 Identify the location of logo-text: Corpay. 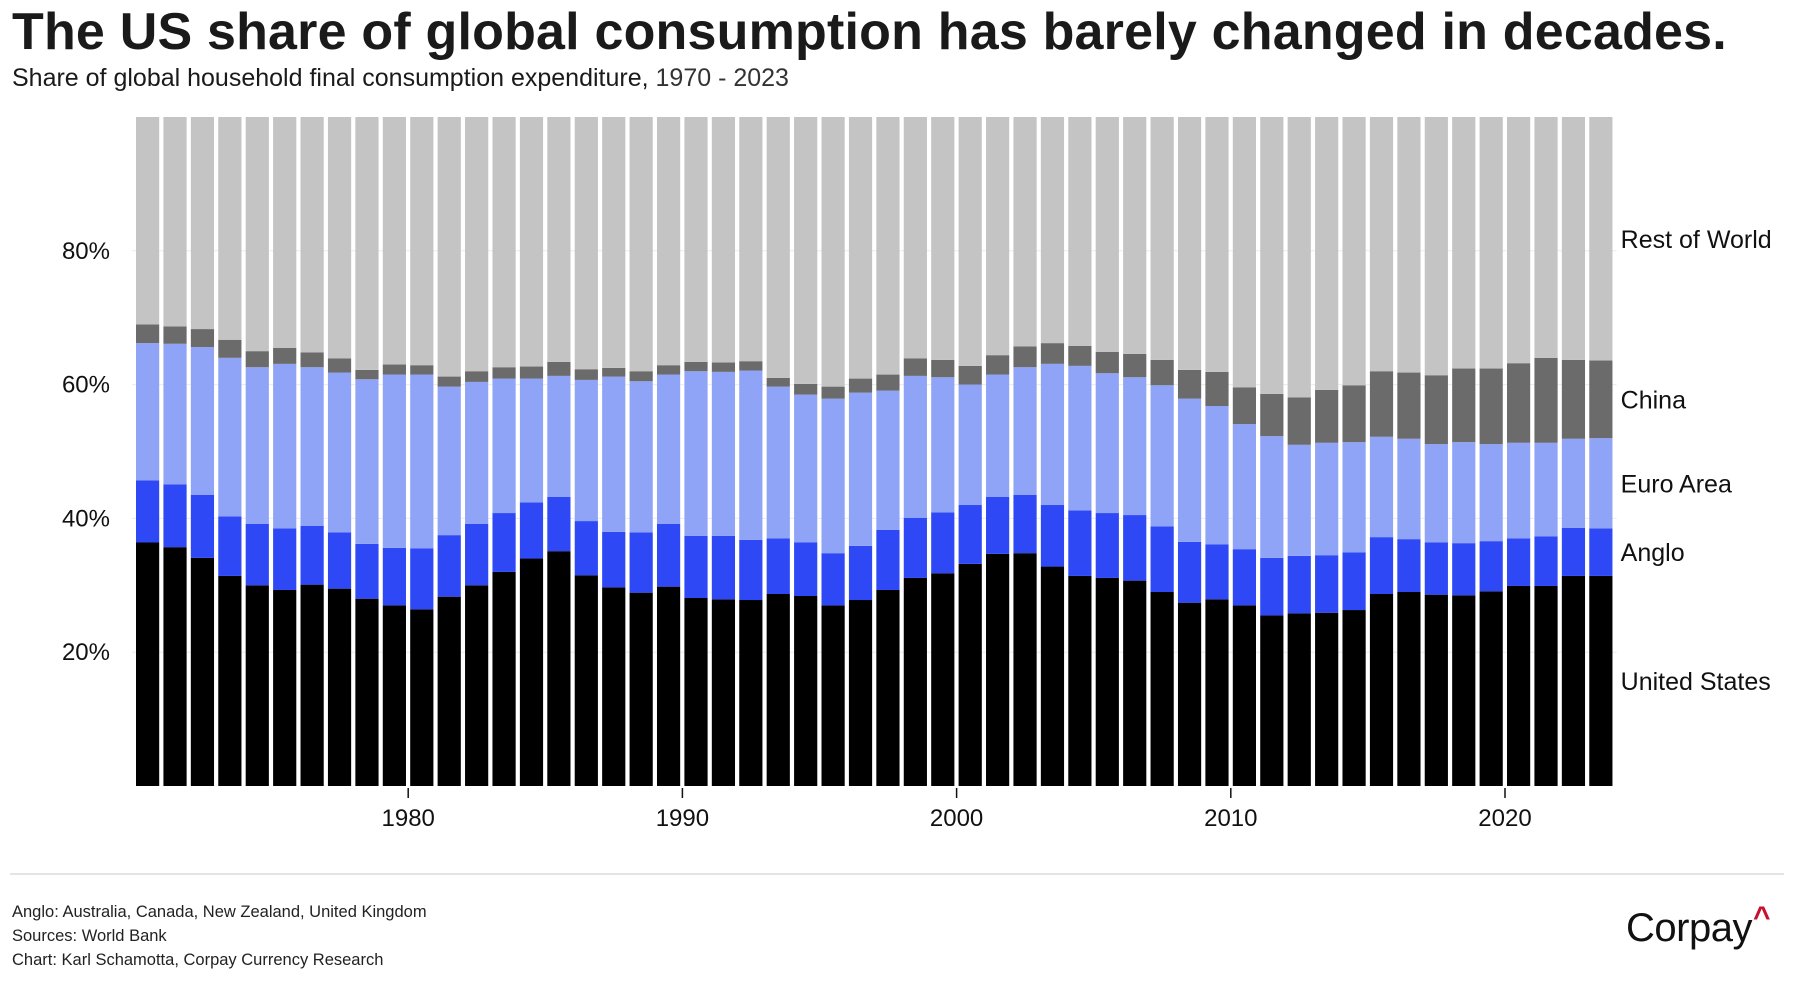
(1689, 928).